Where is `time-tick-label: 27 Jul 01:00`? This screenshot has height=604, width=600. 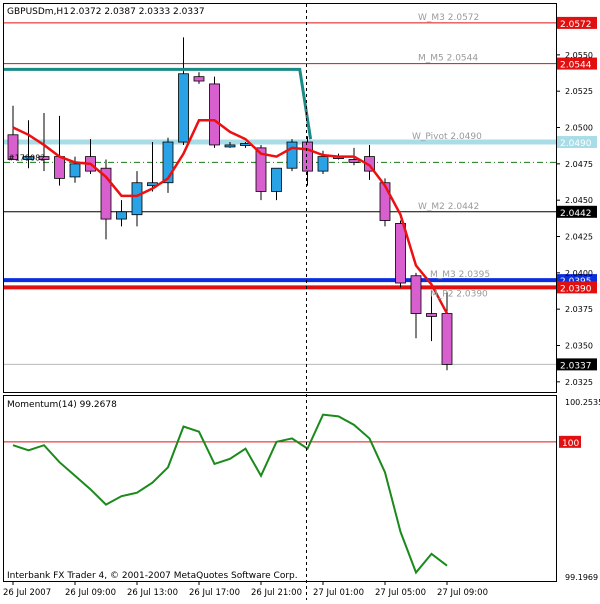 time-tick-label: 27 Jul 01:00 is located at coordinates (338, 593).